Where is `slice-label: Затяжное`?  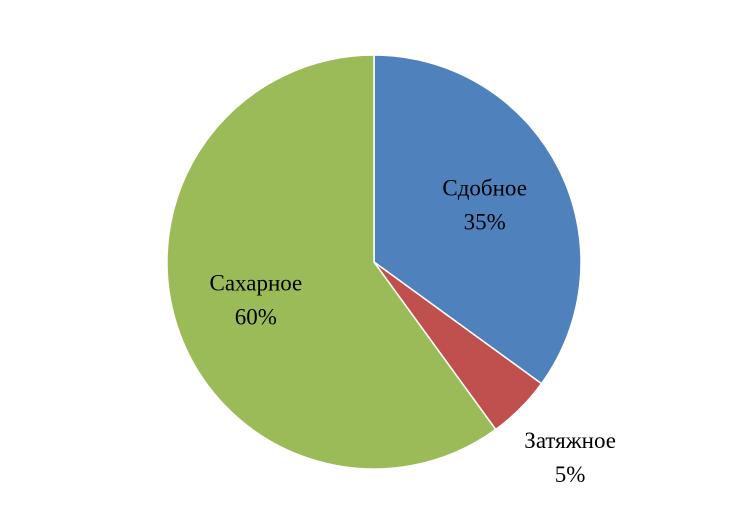 slice-label: Затяжное is located at coordinates (570, 440).